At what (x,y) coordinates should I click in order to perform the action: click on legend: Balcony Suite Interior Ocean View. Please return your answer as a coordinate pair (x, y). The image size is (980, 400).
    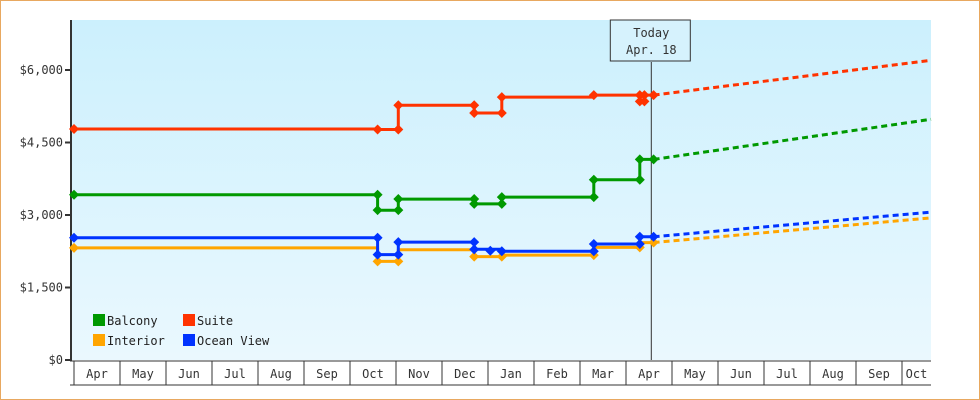
    Looking at the image, I should click on (181, 331).